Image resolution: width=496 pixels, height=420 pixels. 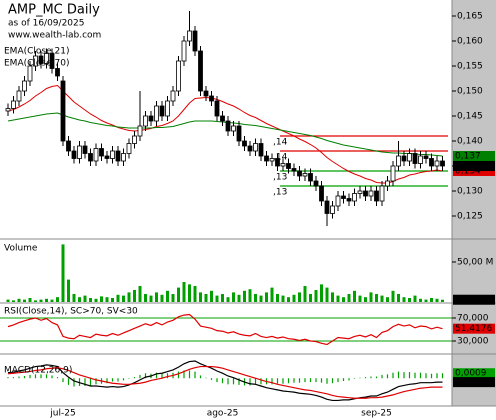 I want to click on value-label: 0,134, so click(x=468, y=172).